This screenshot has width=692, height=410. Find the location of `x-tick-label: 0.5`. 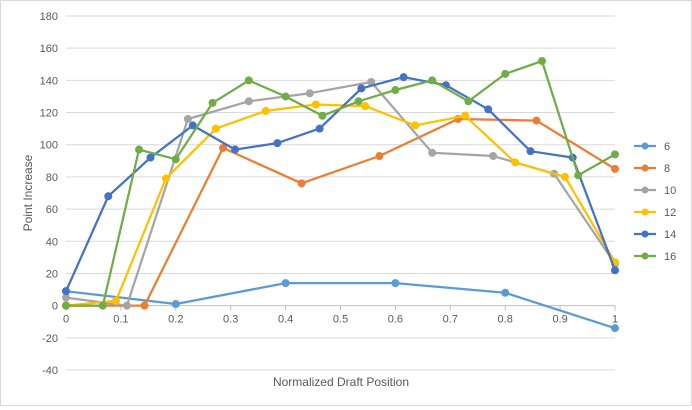

x-tick-label: 0.5 is located at coordinates (340, 320).